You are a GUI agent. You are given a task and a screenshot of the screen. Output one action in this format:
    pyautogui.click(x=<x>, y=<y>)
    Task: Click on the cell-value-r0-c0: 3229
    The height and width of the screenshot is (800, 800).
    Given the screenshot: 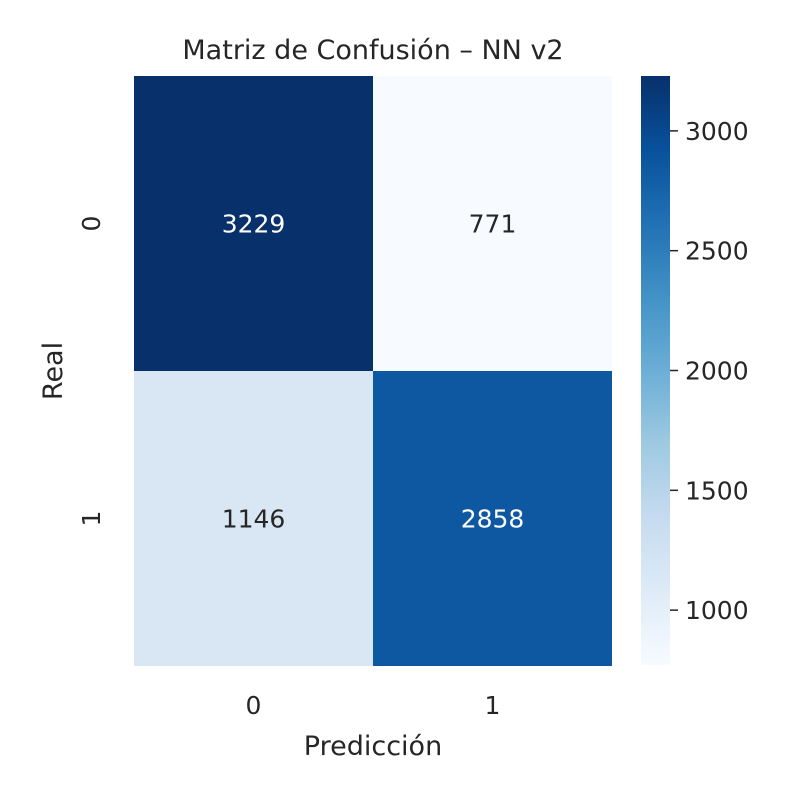 What is the action you would take?
    pyautogui.click(x=254, y=224)
    